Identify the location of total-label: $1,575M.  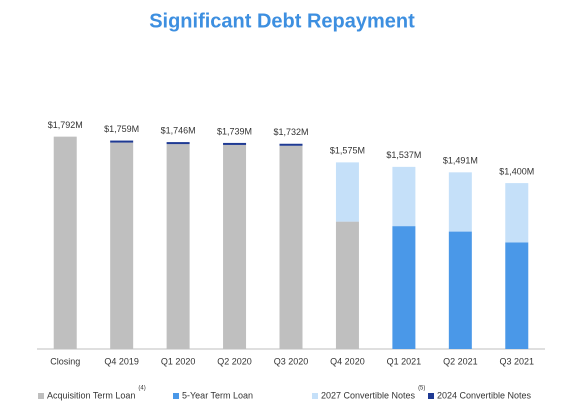
(347, 151).